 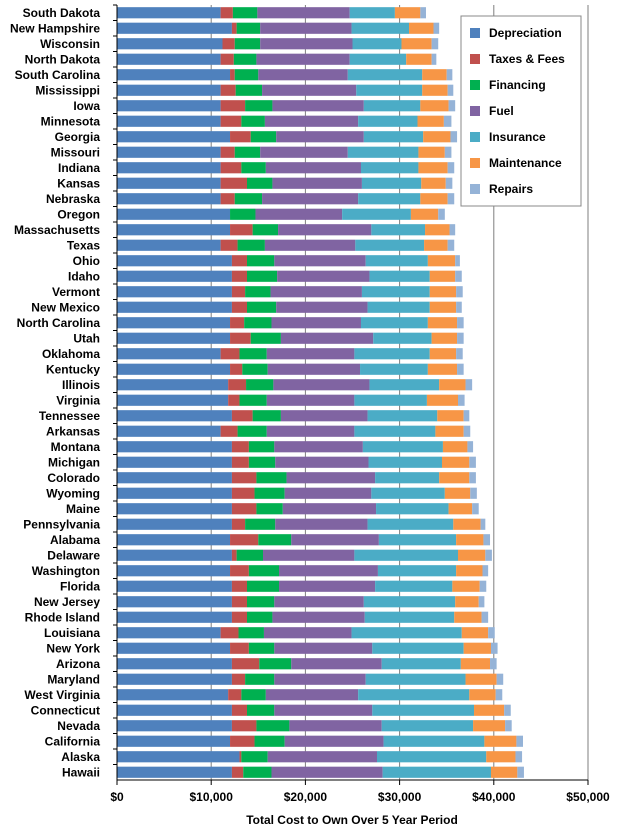 I want to click on category-label: New Mexico, so click(x=65, y=307).